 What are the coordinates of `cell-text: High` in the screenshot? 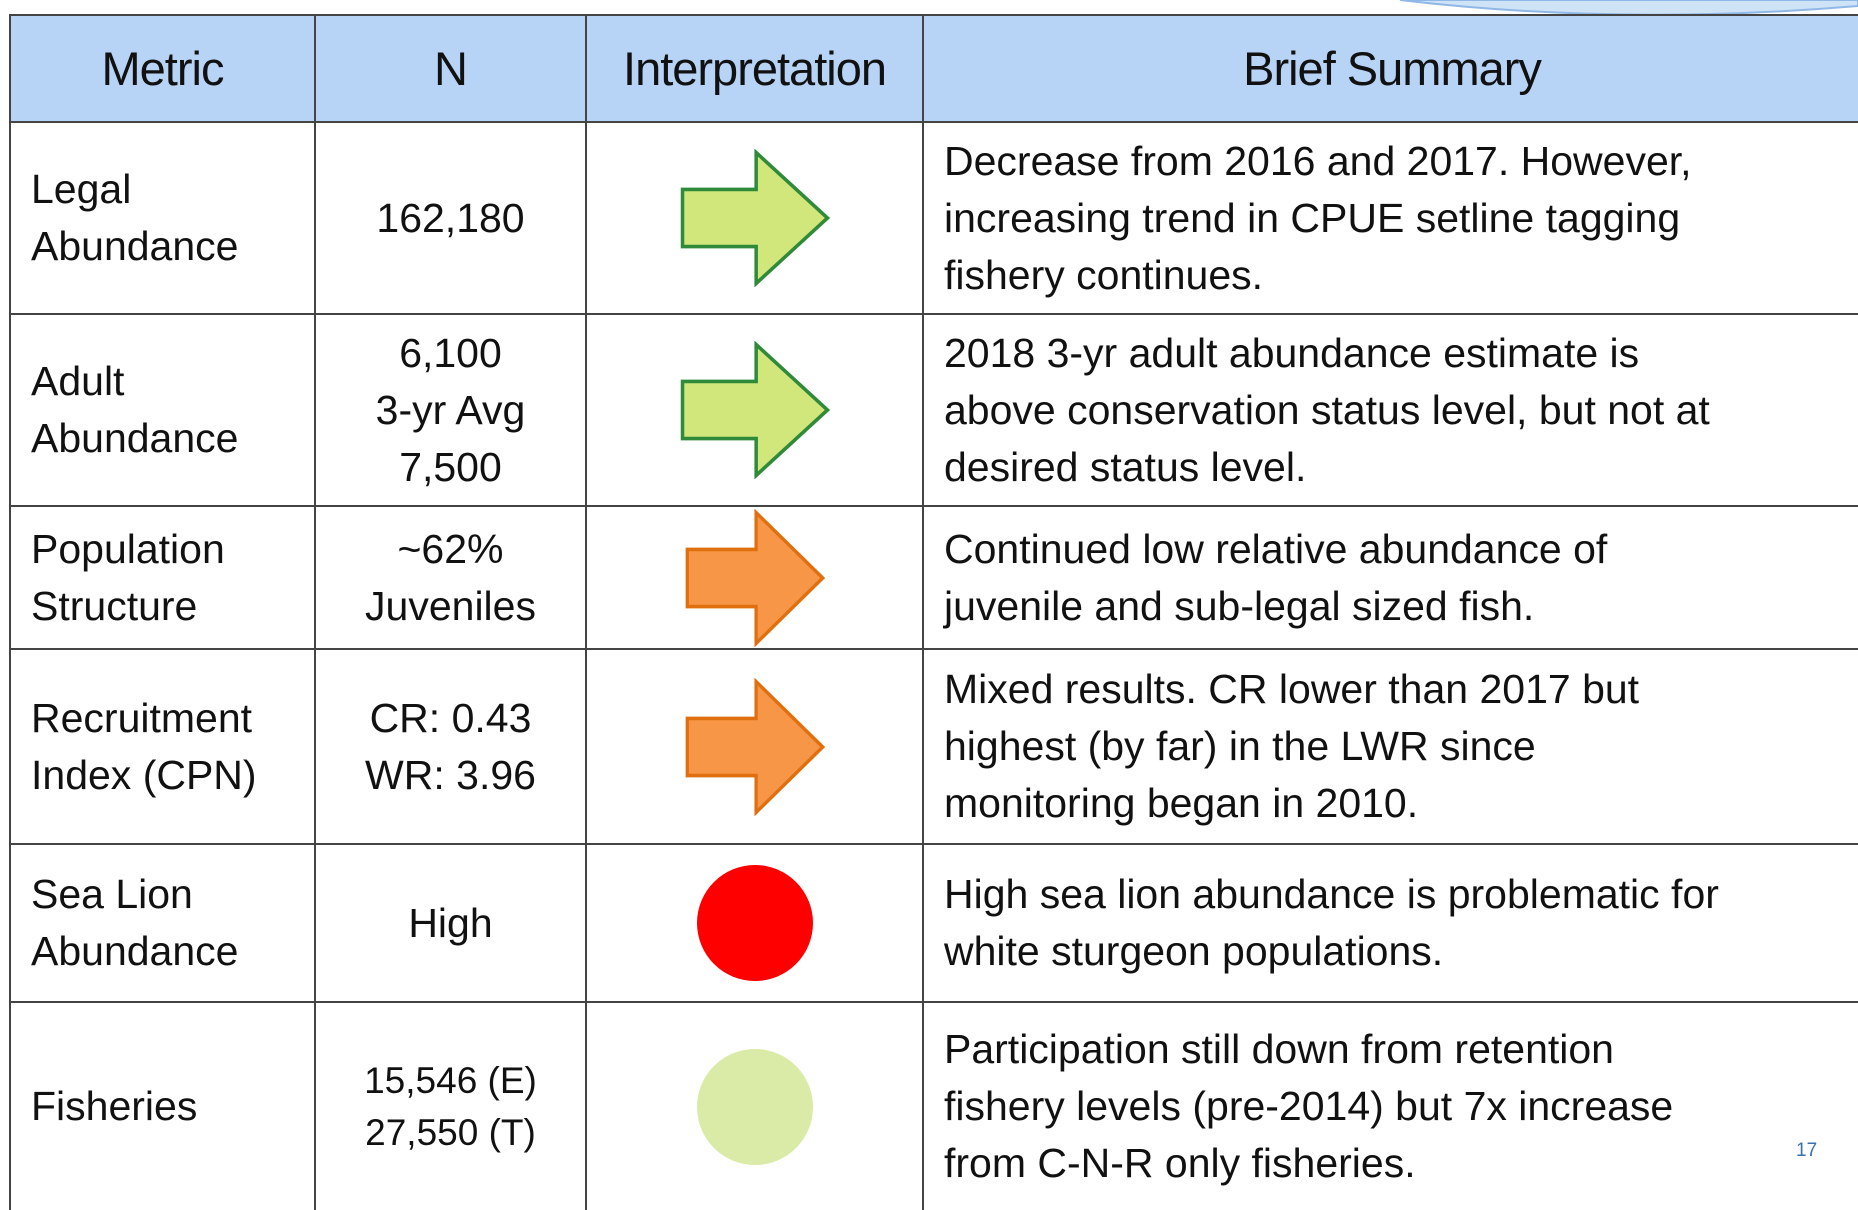 It's located at (450, 922).